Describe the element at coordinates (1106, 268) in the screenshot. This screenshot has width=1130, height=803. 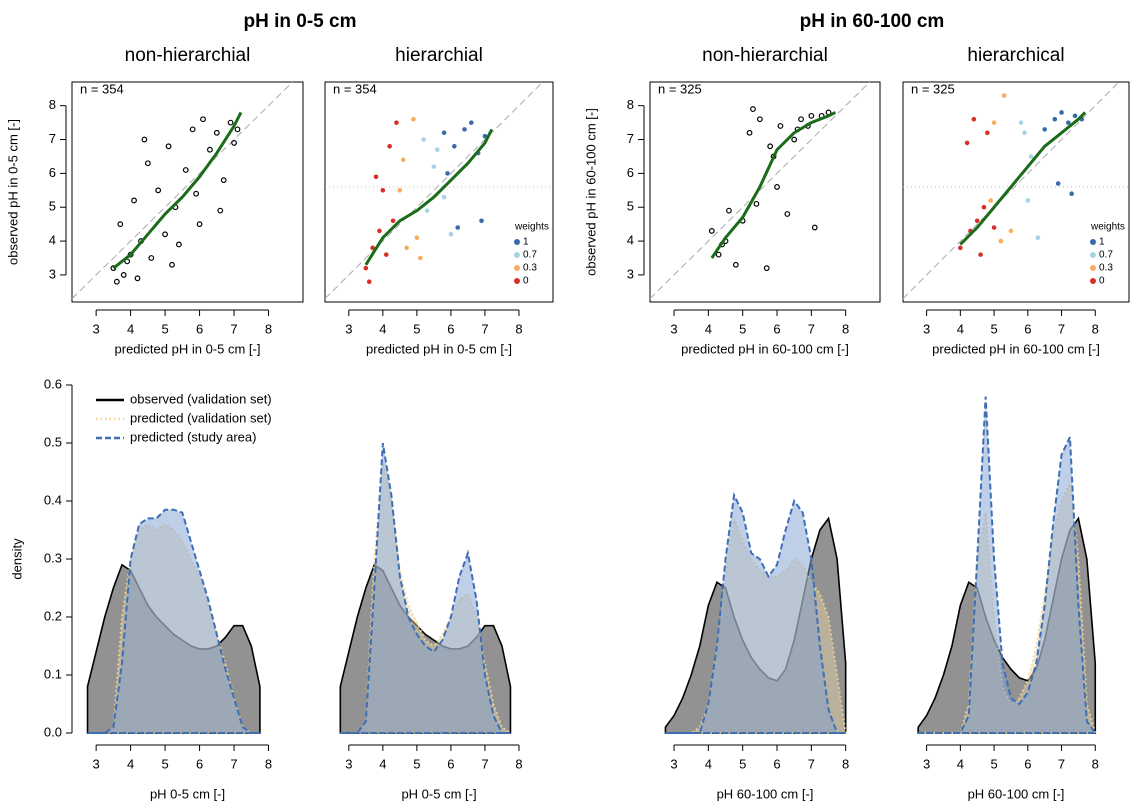
I see `legend-label: 0.3` at that location.